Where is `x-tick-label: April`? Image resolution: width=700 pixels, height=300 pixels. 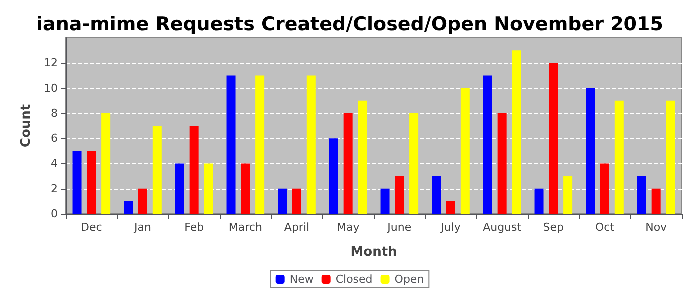
x-tick-label: April is located at coordinates (297, 227).